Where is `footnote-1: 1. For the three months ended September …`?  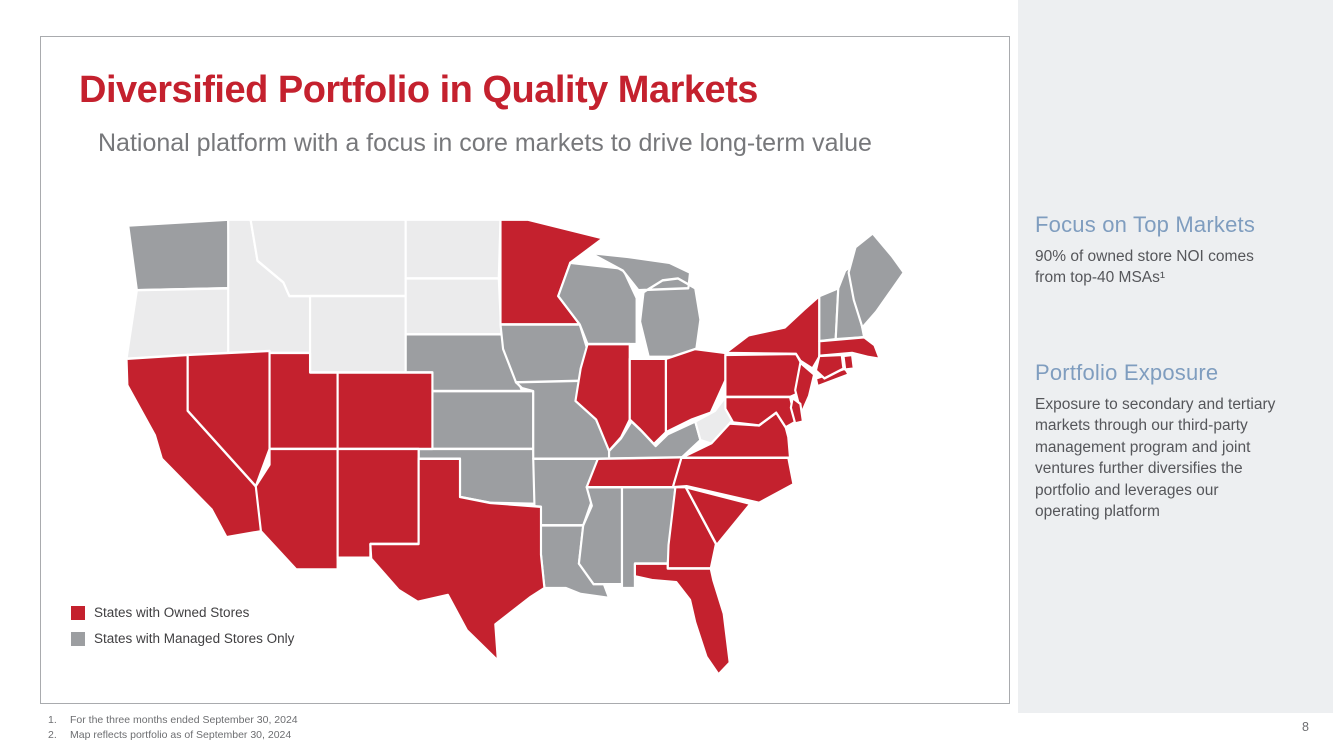 footnote-1: 1. For the three months ended September … is located at coordinates (173, 720).